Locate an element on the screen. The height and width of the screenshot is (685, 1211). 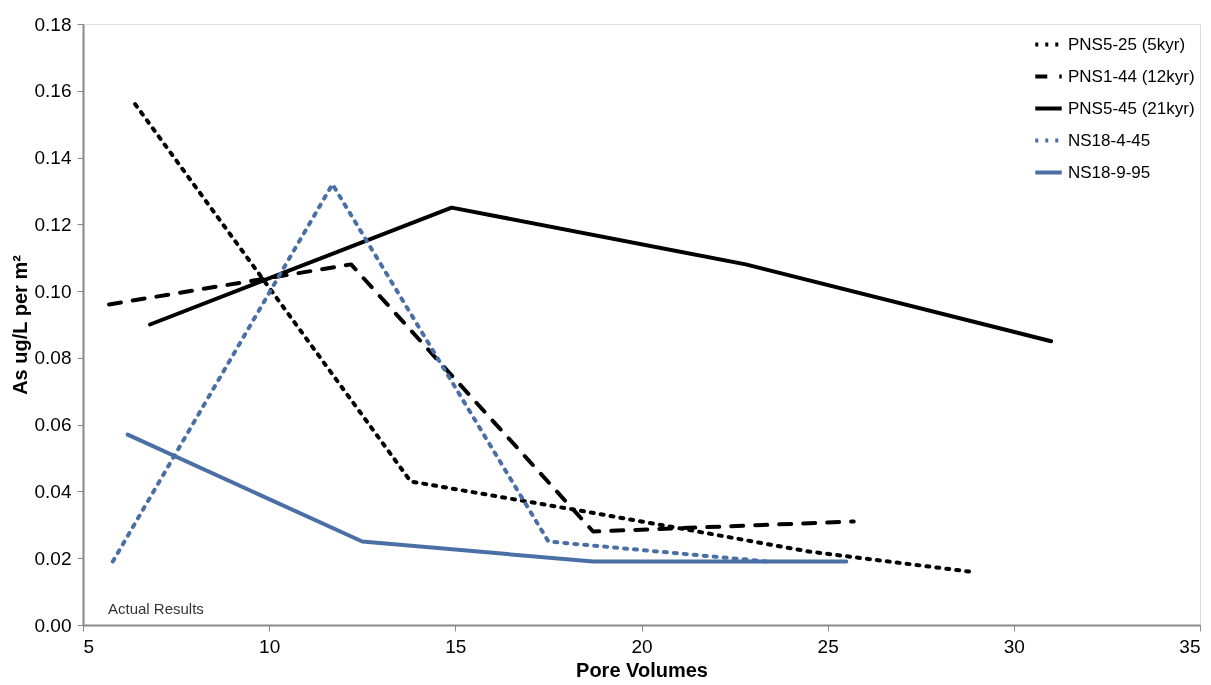
y-tick-label: 0.06 is located at coordinates (53, 425).